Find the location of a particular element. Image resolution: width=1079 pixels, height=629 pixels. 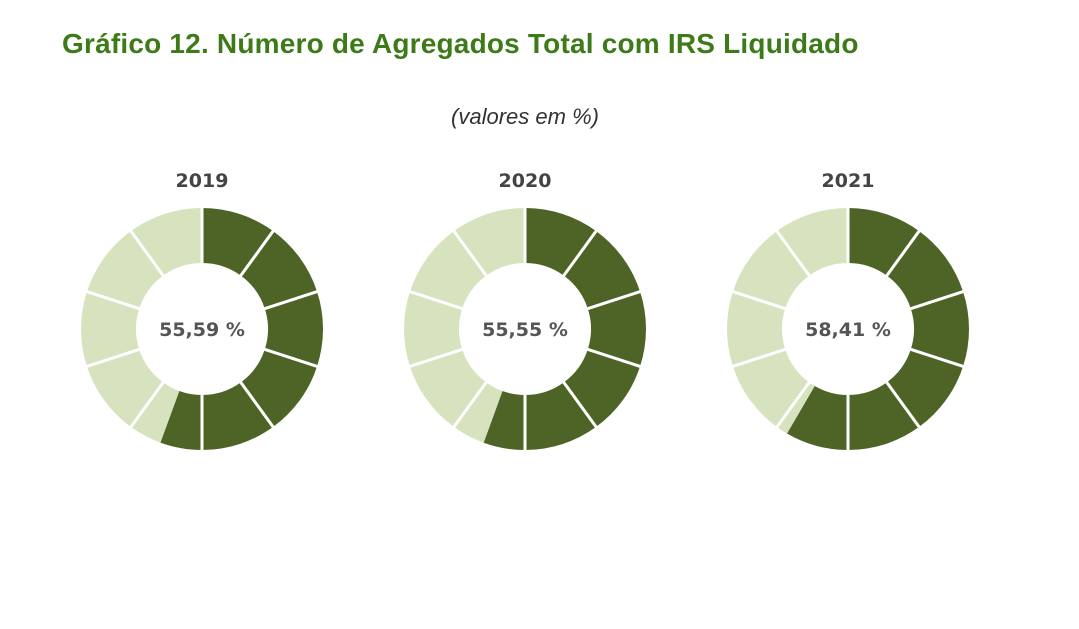

center-value-label: 58,41 % is located at coordinates (848, 330).